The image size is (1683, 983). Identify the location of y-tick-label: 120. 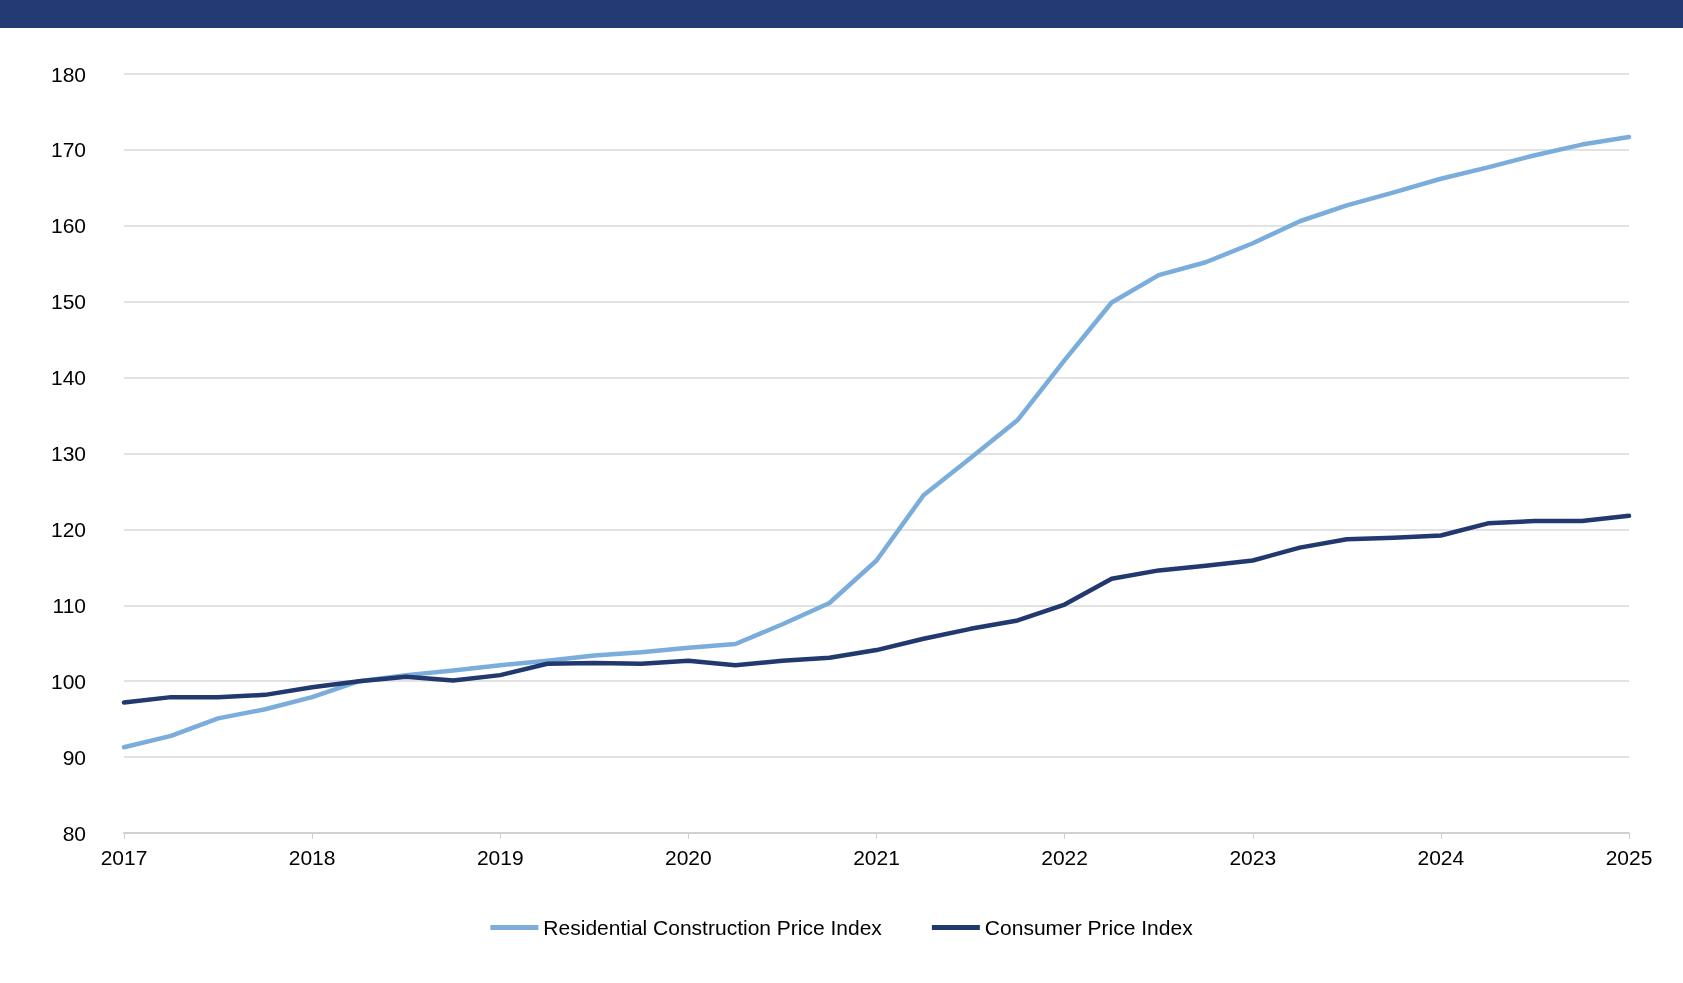
(68, 529).